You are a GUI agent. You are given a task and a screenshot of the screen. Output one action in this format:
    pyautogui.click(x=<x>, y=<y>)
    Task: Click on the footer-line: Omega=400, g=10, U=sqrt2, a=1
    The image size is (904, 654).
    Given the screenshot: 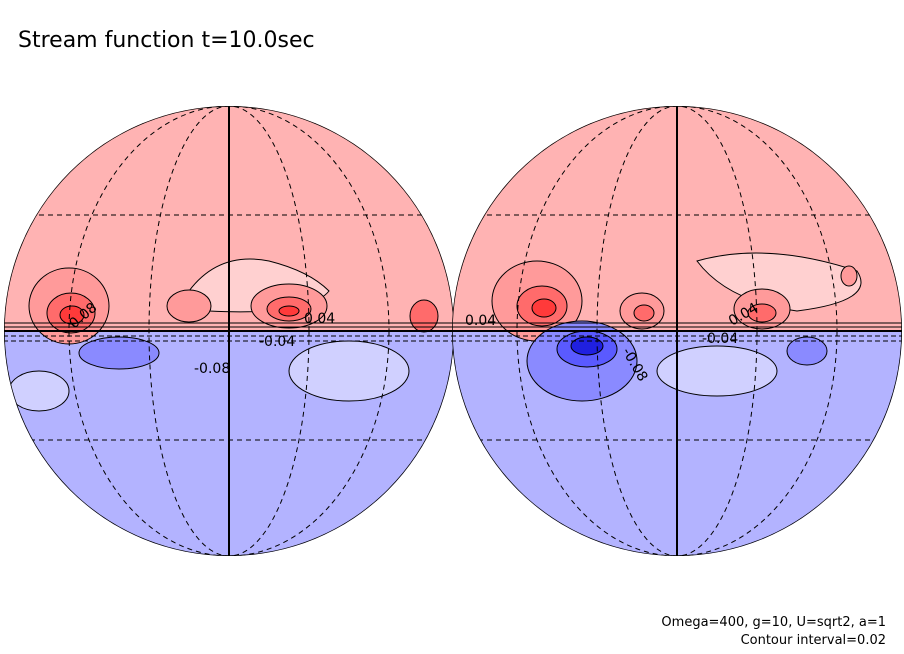 What is the action you would take?
    pyautogui.click(x=773, y=622)
    